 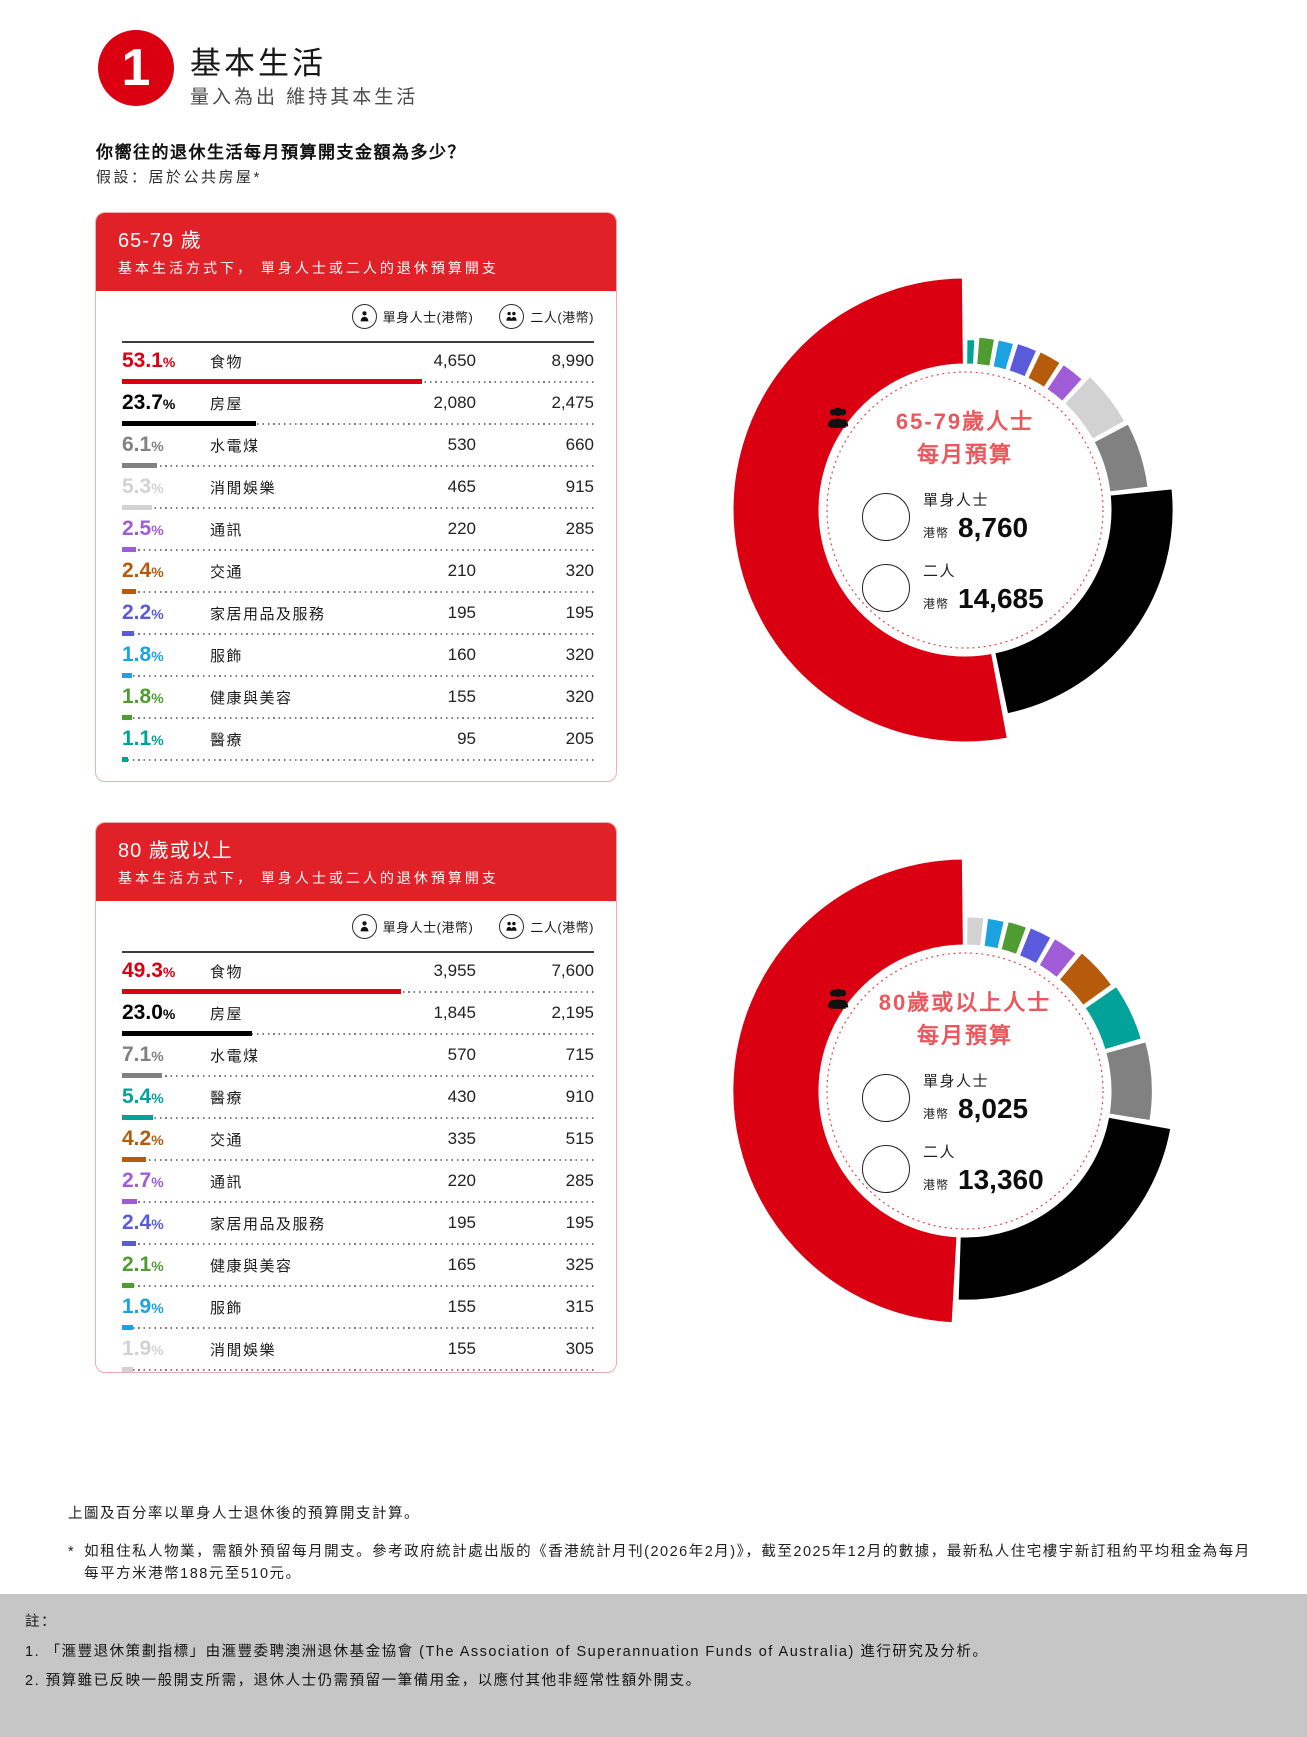 I want to click on couple-label: 二人, so click(x=940, y=1152).